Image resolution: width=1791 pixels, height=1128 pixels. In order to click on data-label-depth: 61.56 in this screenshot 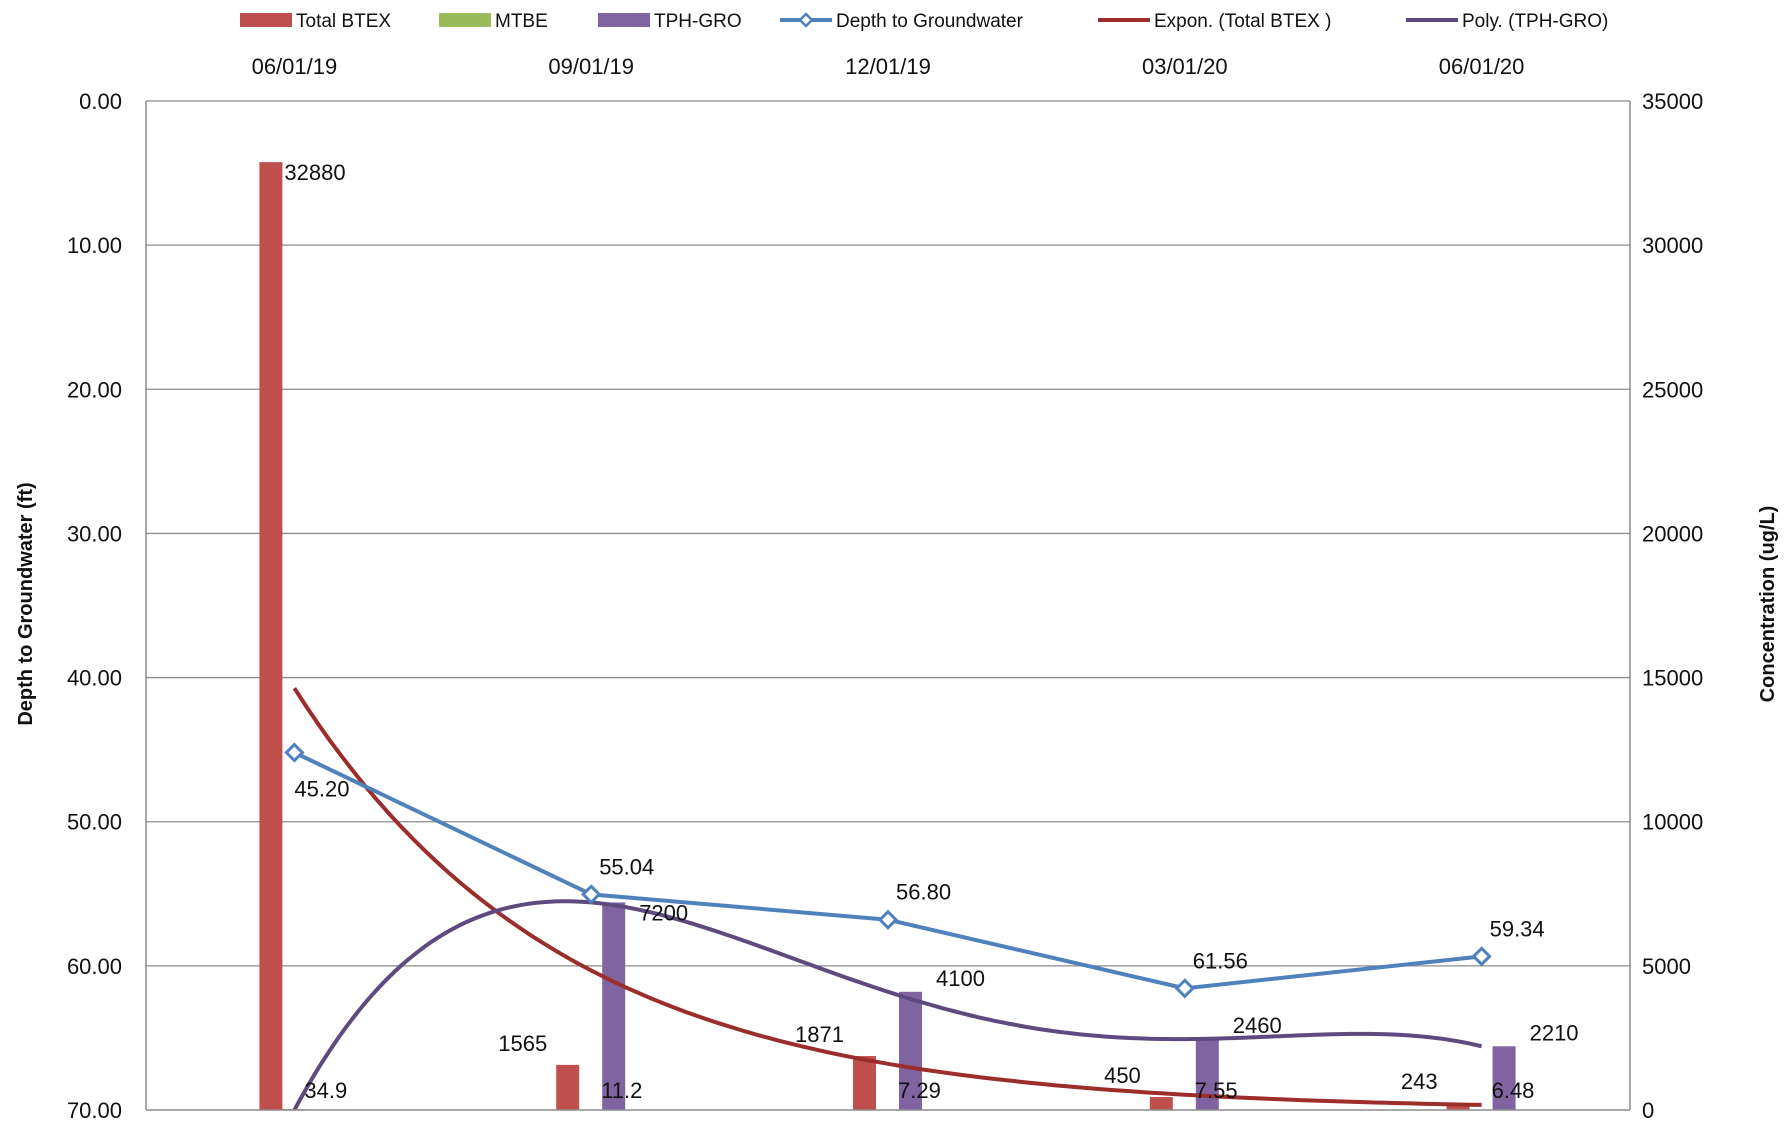, I will do `click(1220, 960)`.